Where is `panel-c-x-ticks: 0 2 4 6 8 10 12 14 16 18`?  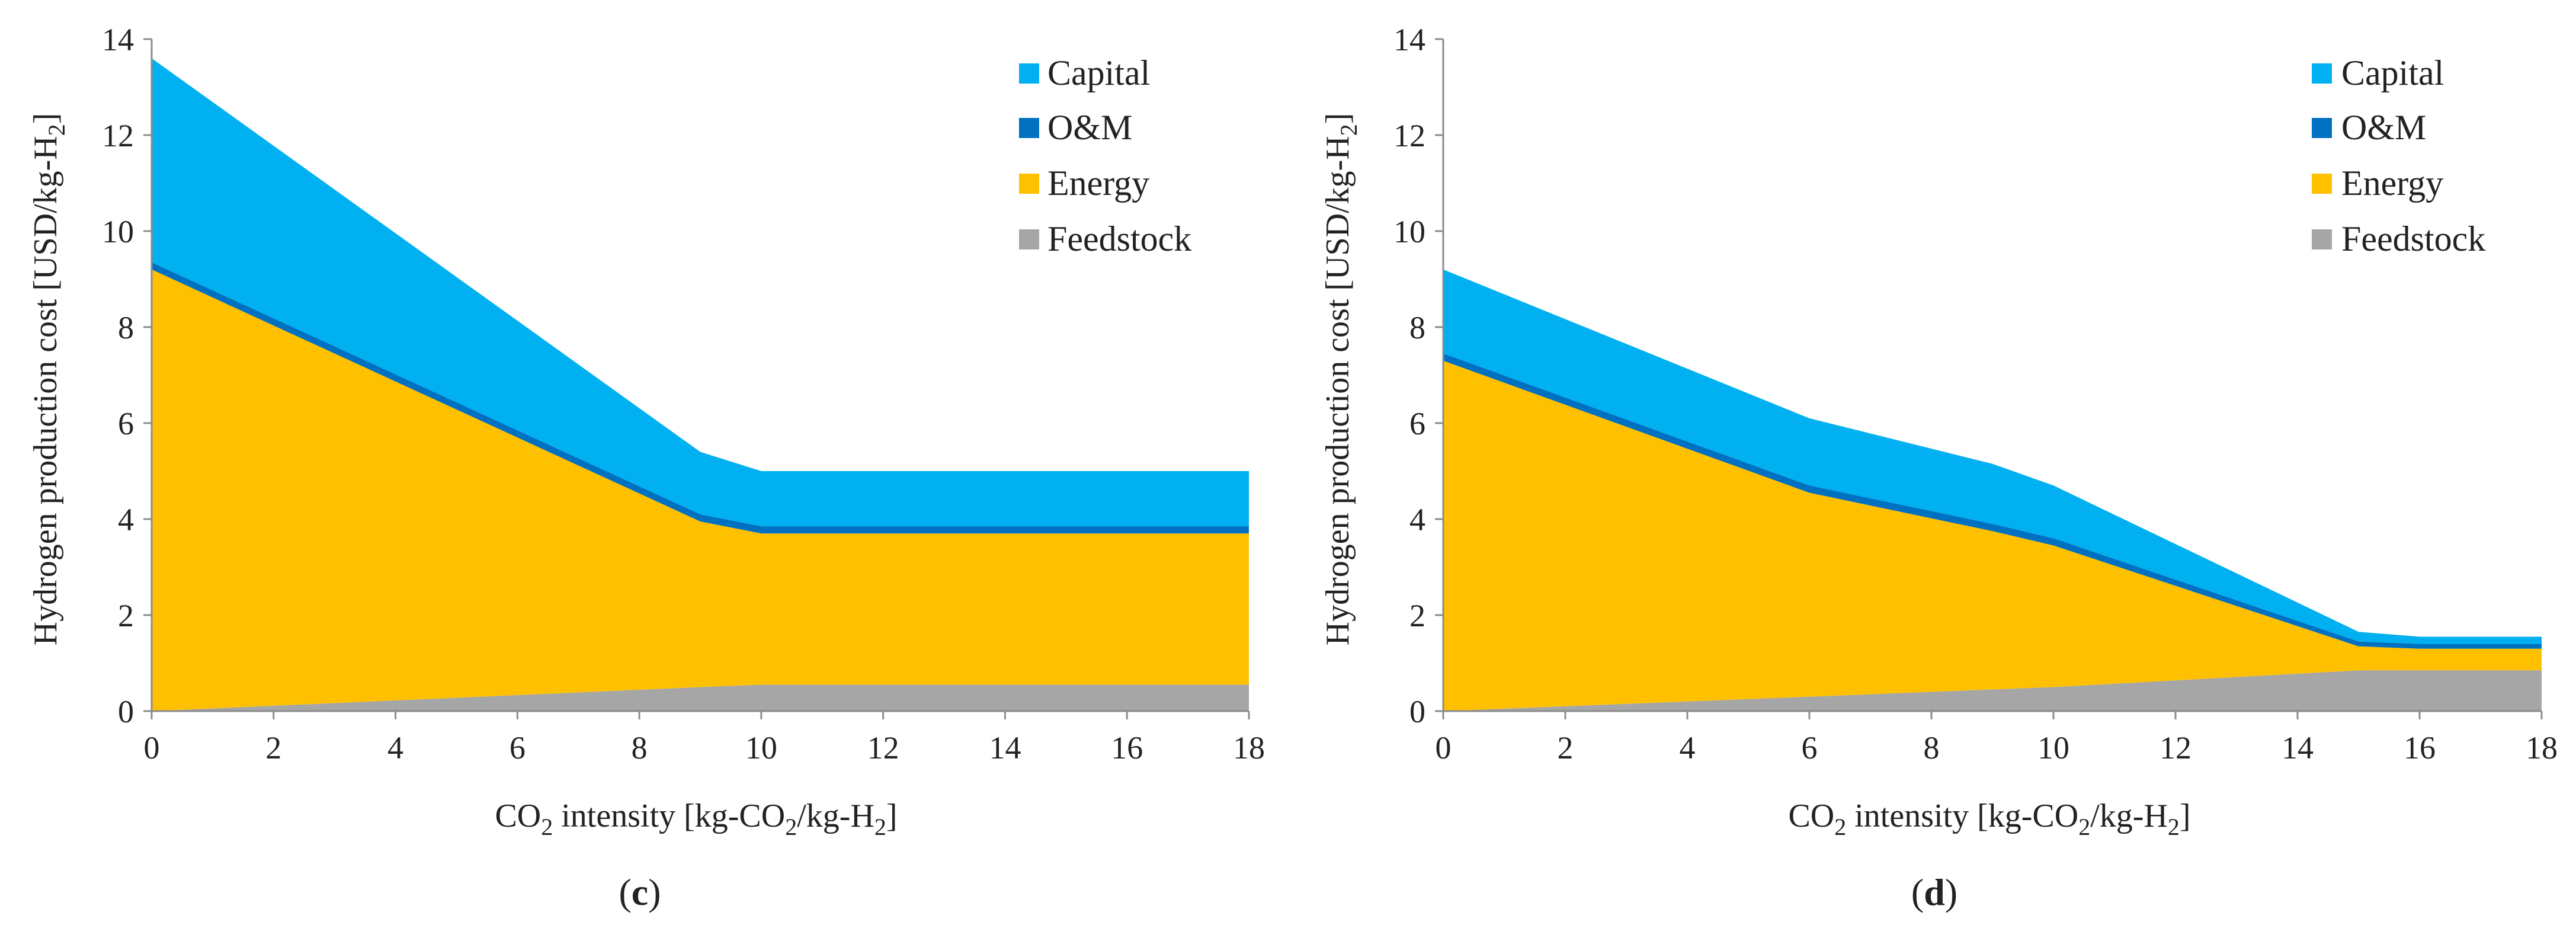 panel-c-x-ticks: 0 2 4 6 8 10 12 14 16 18 is located at coordinates (704, 738).